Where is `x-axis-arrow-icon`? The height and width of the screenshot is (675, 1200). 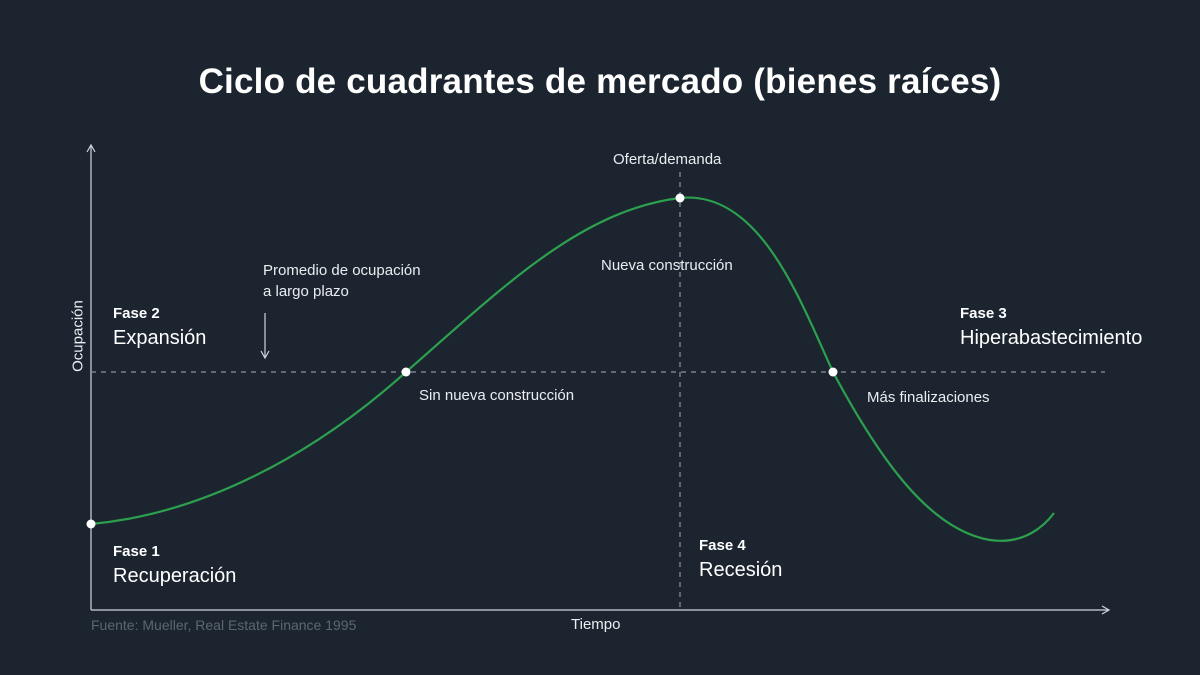
x-axis-arrow-icon is located at coordinates (1106, 610).